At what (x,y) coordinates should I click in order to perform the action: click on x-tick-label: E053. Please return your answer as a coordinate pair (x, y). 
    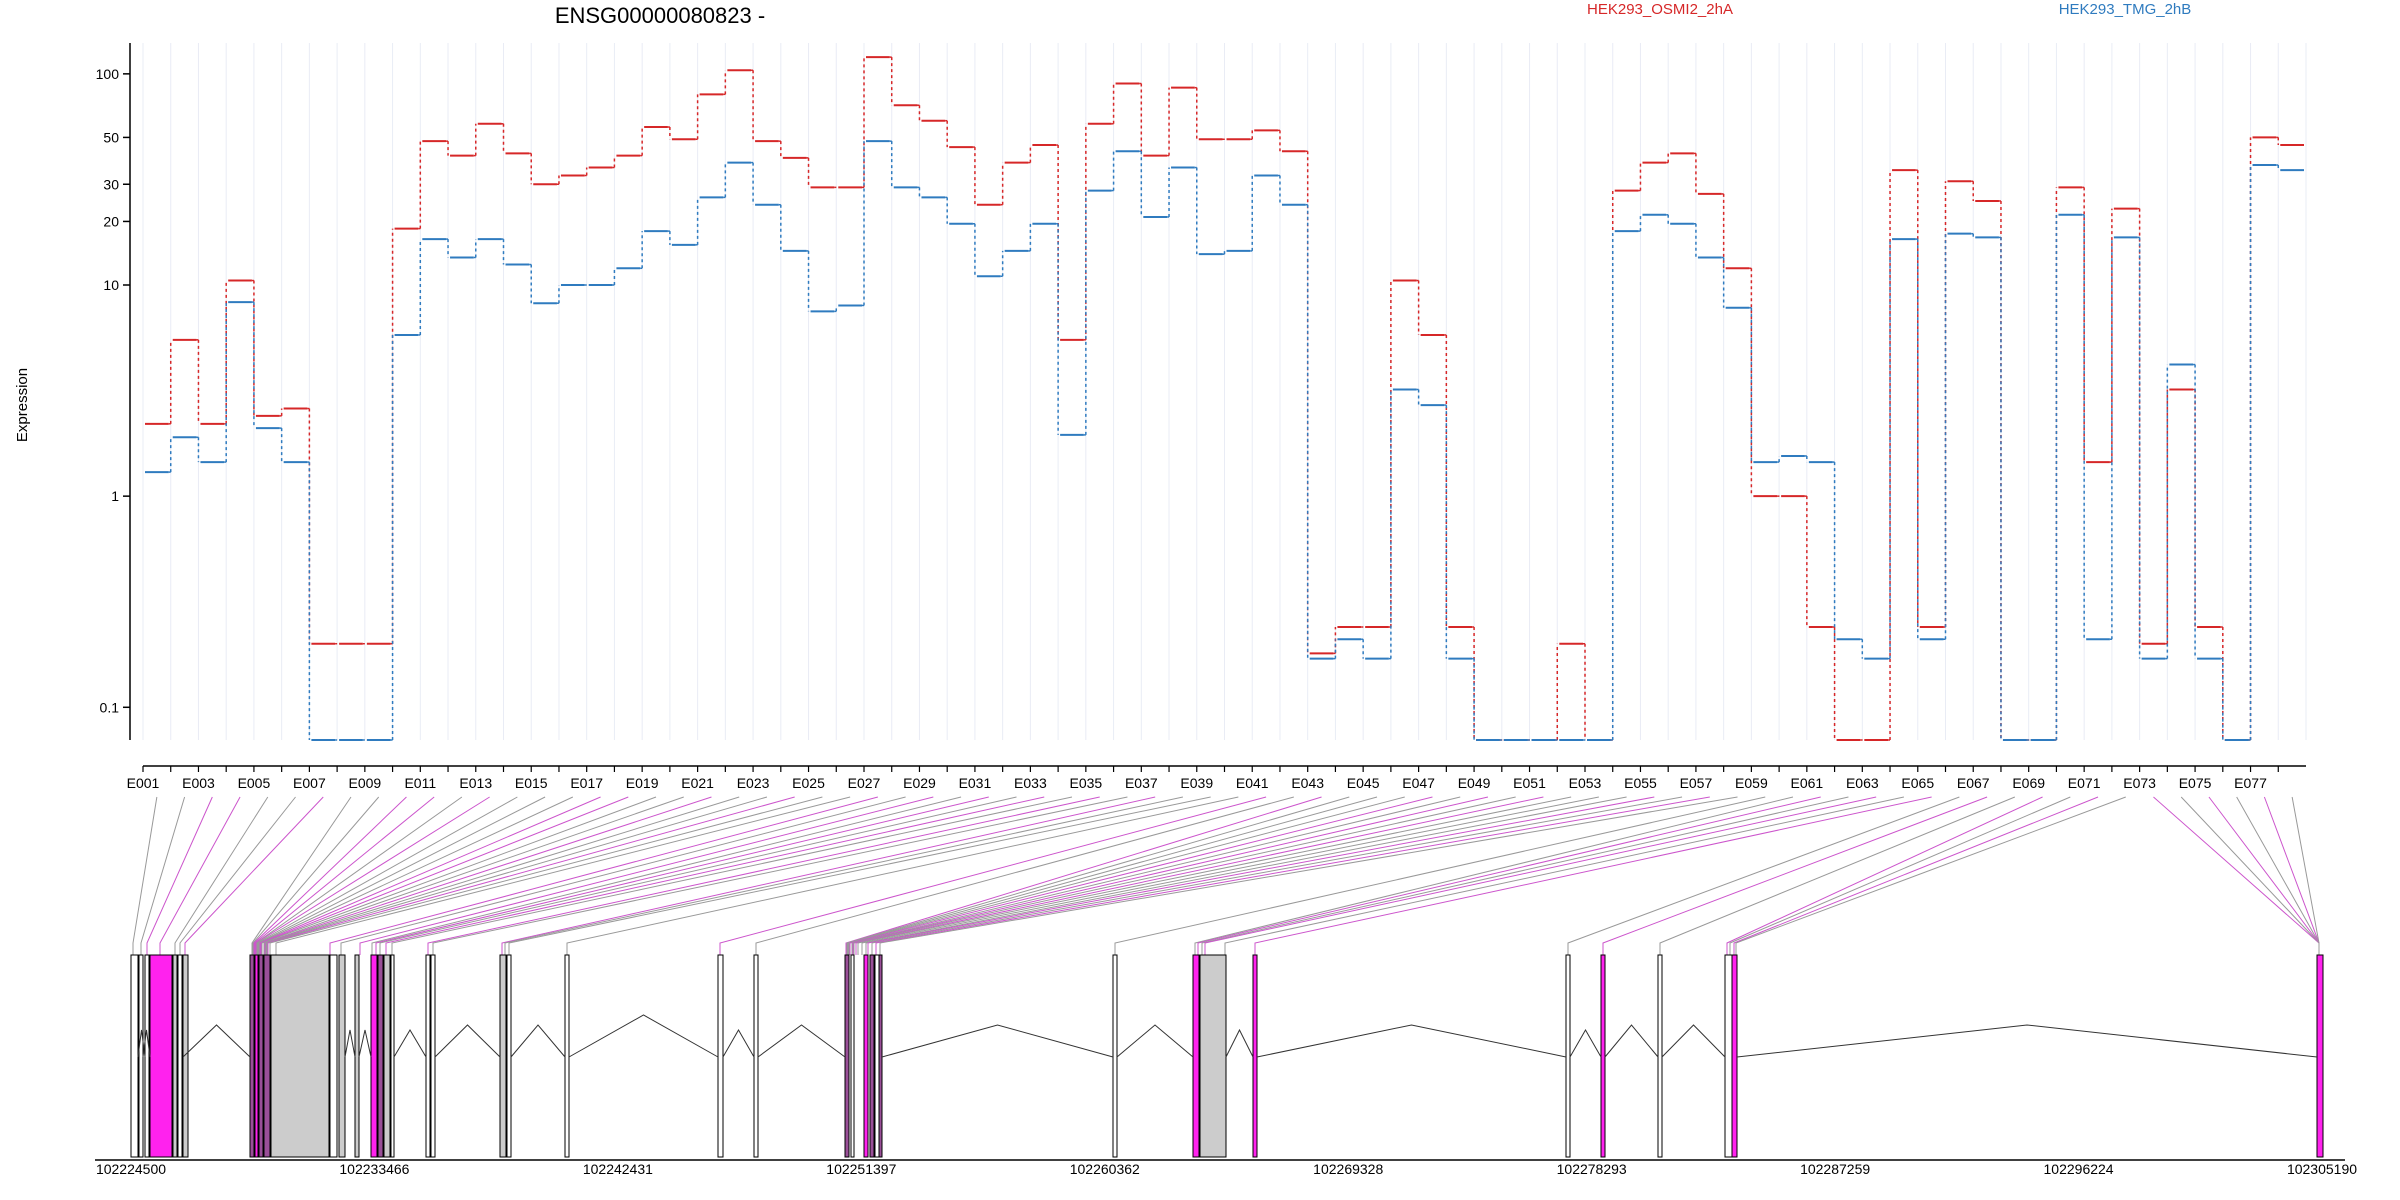
    Looking at the image, I should click on (1585, 783).